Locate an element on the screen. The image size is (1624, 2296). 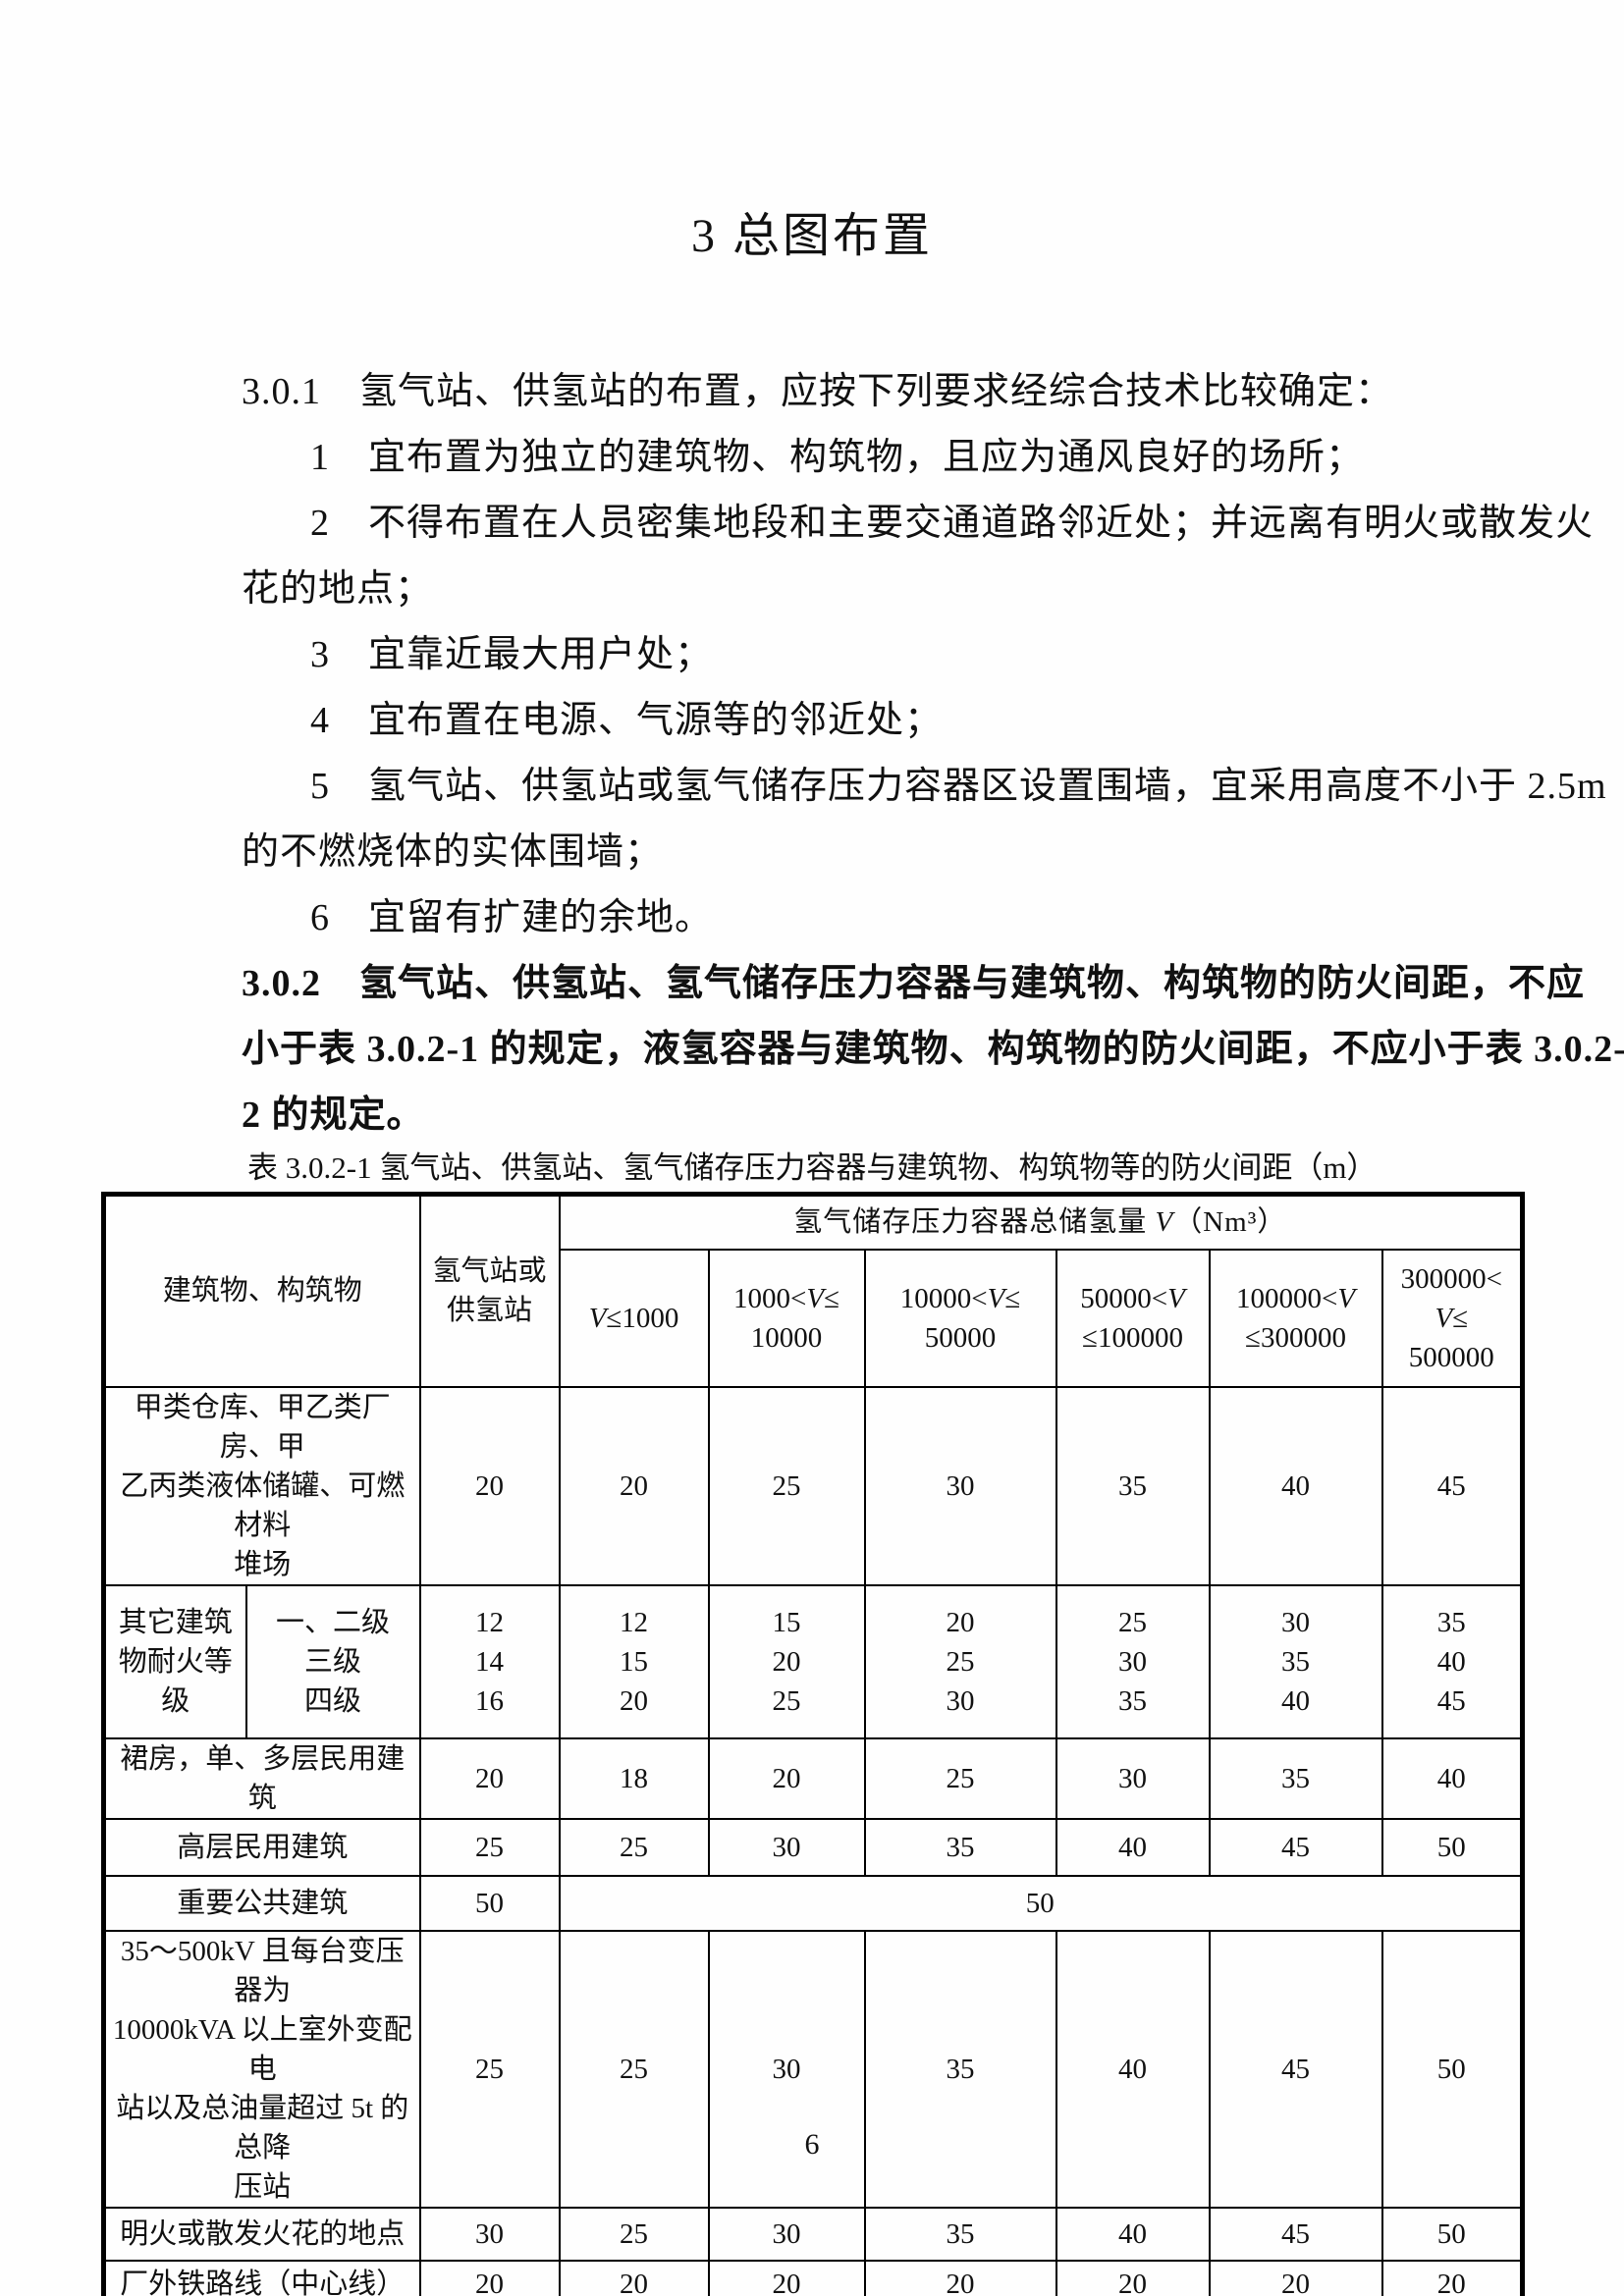
clause-3.0.1-item-3: 3 宜靠近最大用户处； is located at coordinates (512, 654).